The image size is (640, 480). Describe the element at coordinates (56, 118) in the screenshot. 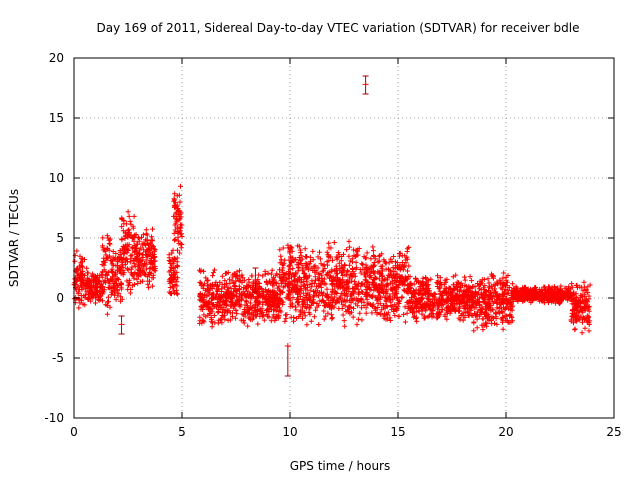

I see `y-tick-label: 15` at that location.